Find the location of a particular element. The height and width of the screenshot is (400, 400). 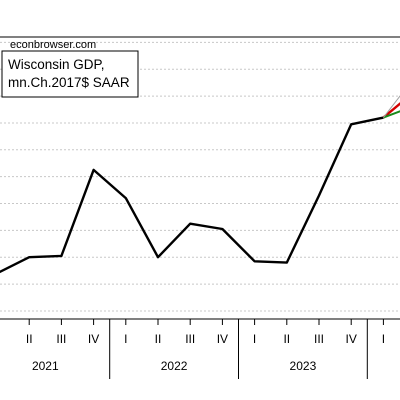

year-label: 2021 is located at coordinates (45, 366).